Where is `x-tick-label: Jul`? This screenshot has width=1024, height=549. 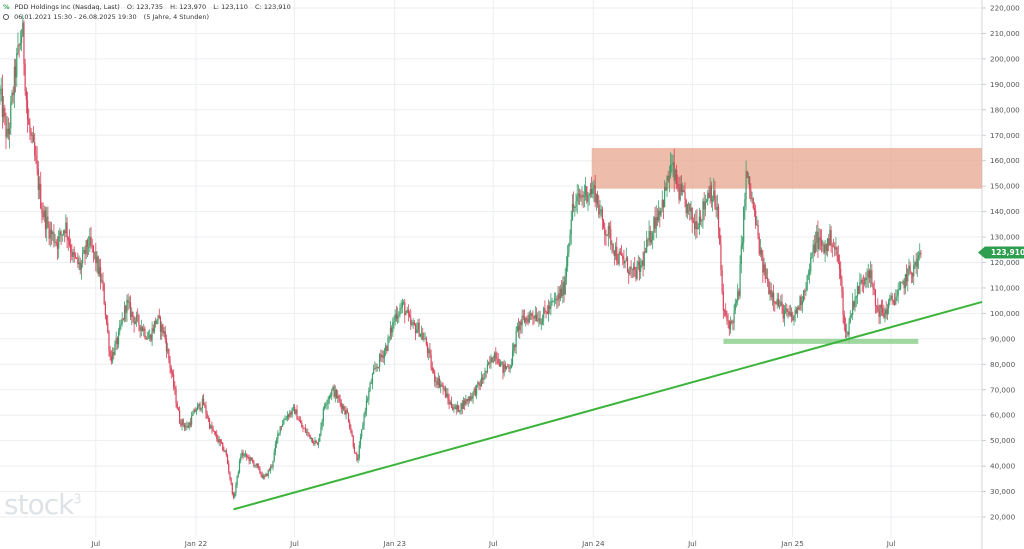 x-tick-label: Jul is located at coordinates (692, 543).